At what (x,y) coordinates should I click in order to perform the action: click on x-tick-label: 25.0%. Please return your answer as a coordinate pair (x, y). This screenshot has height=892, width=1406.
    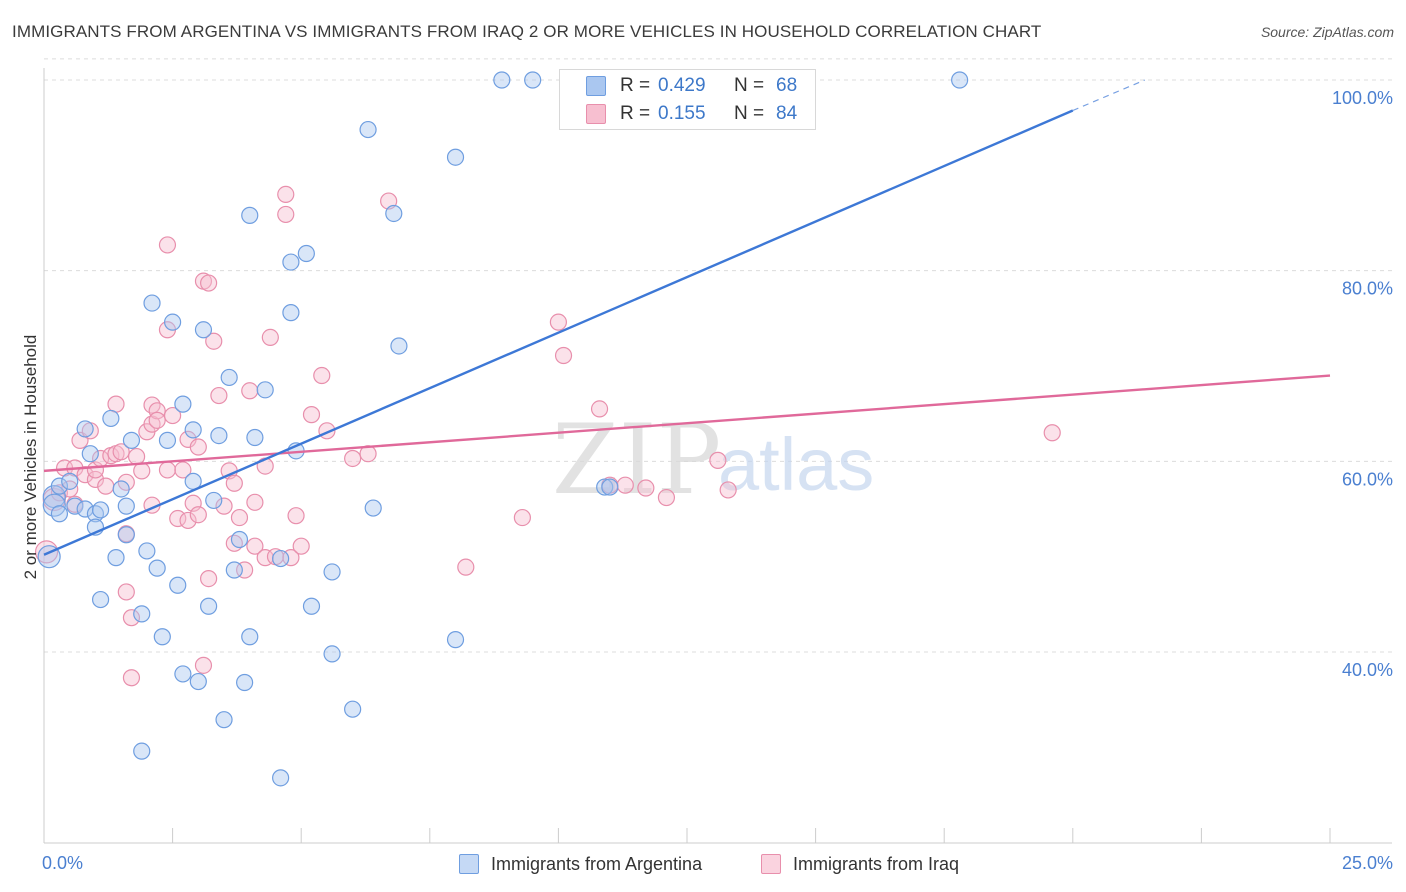
    Looking at the image, I should click on (1367, 863).